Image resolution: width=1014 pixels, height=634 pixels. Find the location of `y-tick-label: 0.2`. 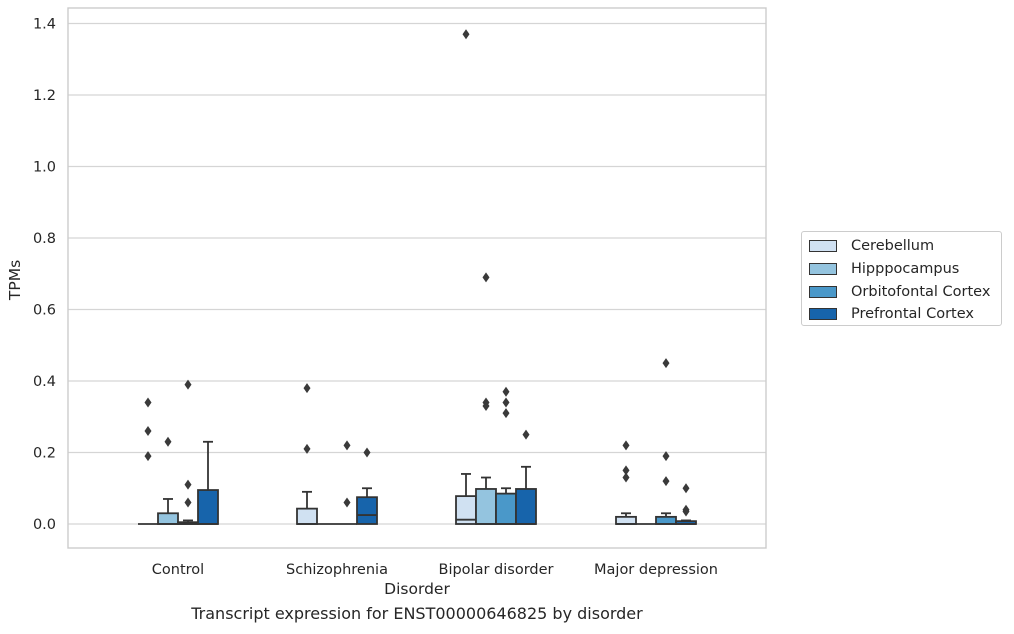

y-tick-label: 0.2 is located at coordinates (44, 454).